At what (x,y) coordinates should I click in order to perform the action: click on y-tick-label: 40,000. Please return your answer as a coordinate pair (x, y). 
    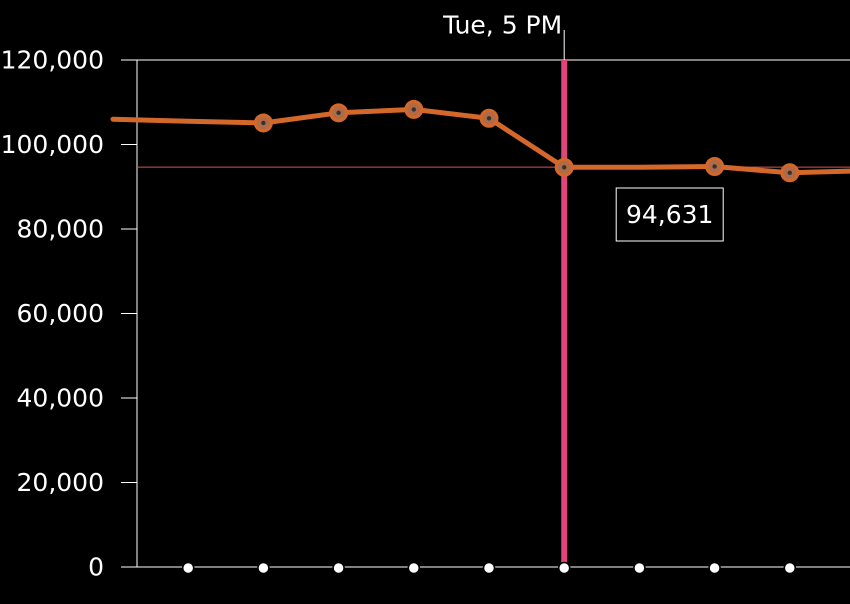
    Looking at the image, I should click on (60, 398).